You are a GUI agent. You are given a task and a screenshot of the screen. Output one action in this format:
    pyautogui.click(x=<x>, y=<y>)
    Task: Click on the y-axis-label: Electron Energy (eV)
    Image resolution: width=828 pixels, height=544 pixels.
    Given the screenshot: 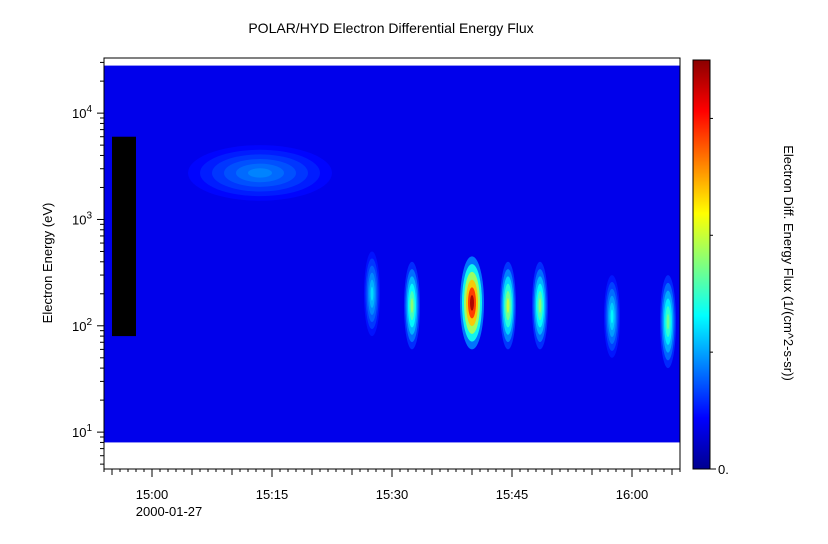 What is the action you would take?
    pyautogui.click(x=47, y=263)
    